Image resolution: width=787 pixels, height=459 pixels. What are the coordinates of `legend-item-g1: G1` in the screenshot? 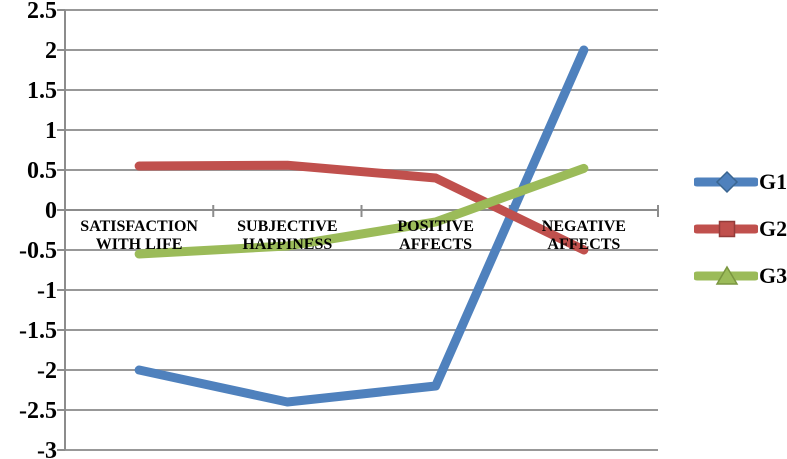 It's located at (740, 182).